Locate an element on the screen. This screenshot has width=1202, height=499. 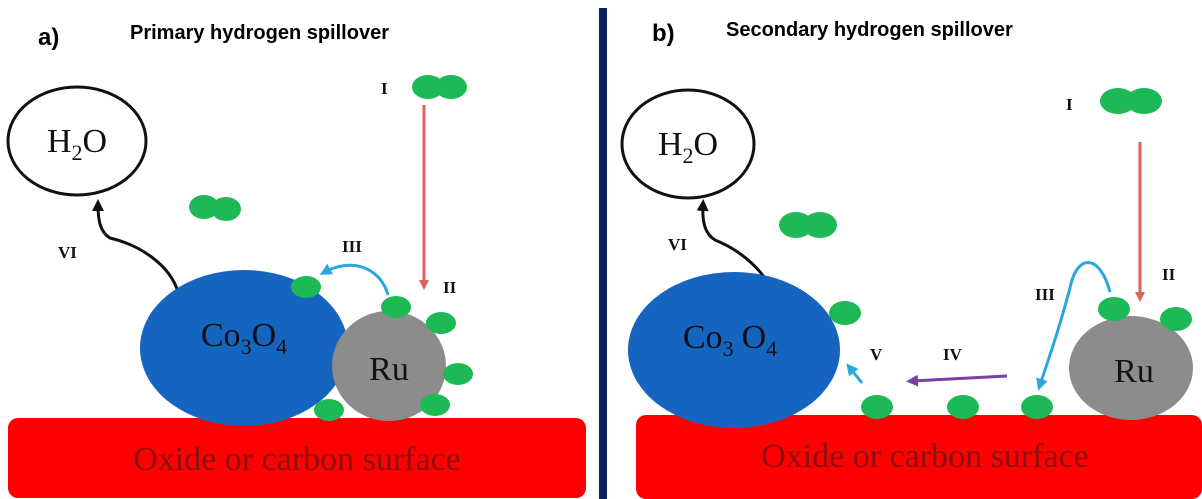
ru-label-b: Ru is located at coordinates (1134, 371).